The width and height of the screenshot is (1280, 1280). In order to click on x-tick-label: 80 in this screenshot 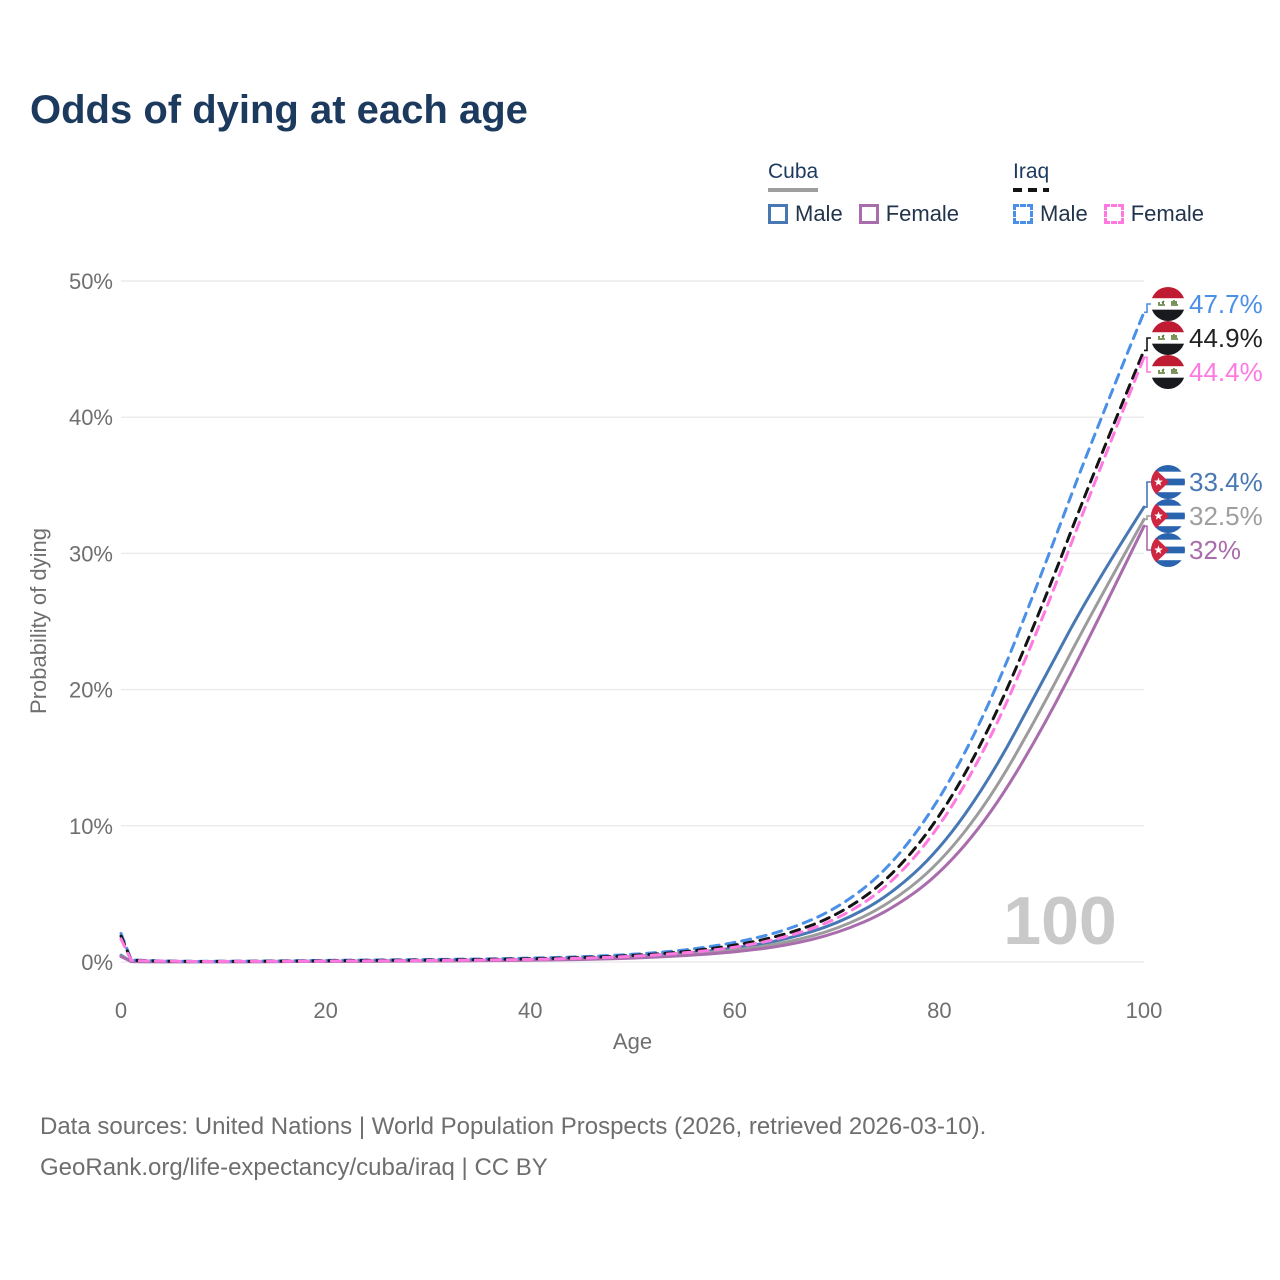, I will do `click(939, 1010)`.